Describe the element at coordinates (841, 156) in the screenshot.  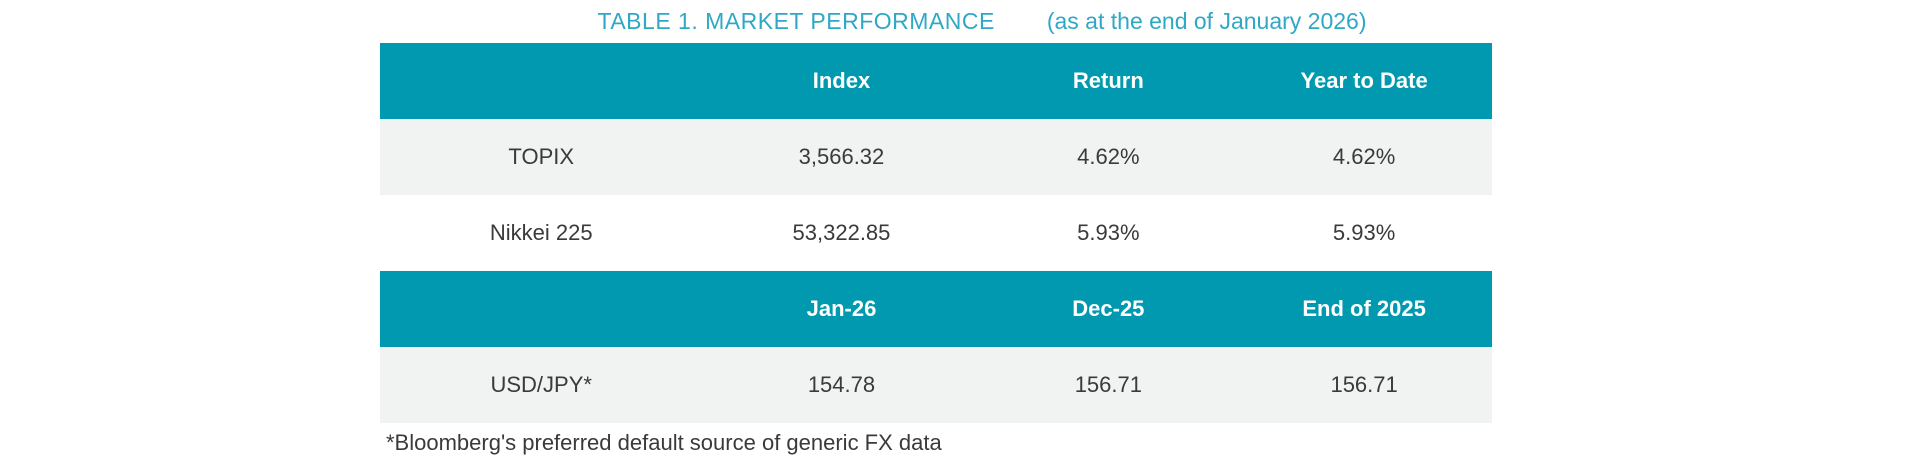
I see `topix-index-value: 3,566.32` at that location.